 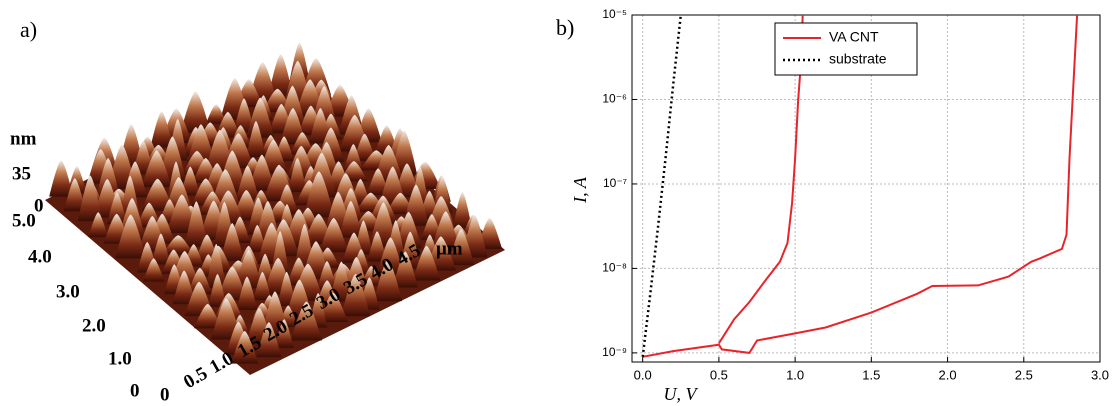 I want to click on y-tick: 4.0, so click(x=40, y=256).